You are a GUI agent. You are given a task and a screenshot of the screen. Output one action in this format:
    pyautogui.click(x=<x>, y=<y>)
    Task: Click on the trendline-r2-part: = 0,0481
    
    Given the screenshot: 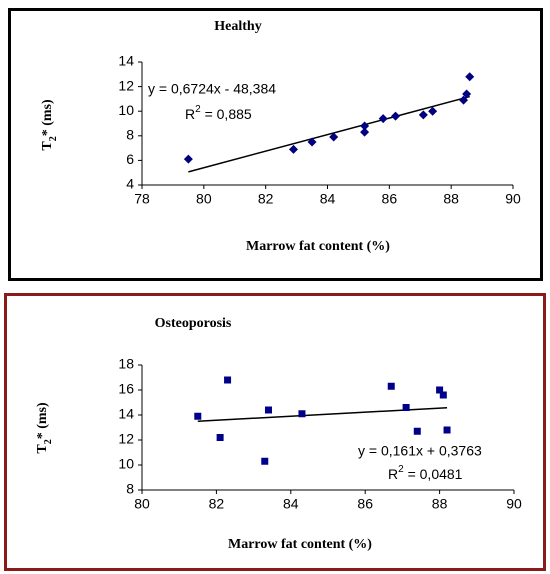 What is the action you would take?
    pyautogui.click(x=433, y=474)
    